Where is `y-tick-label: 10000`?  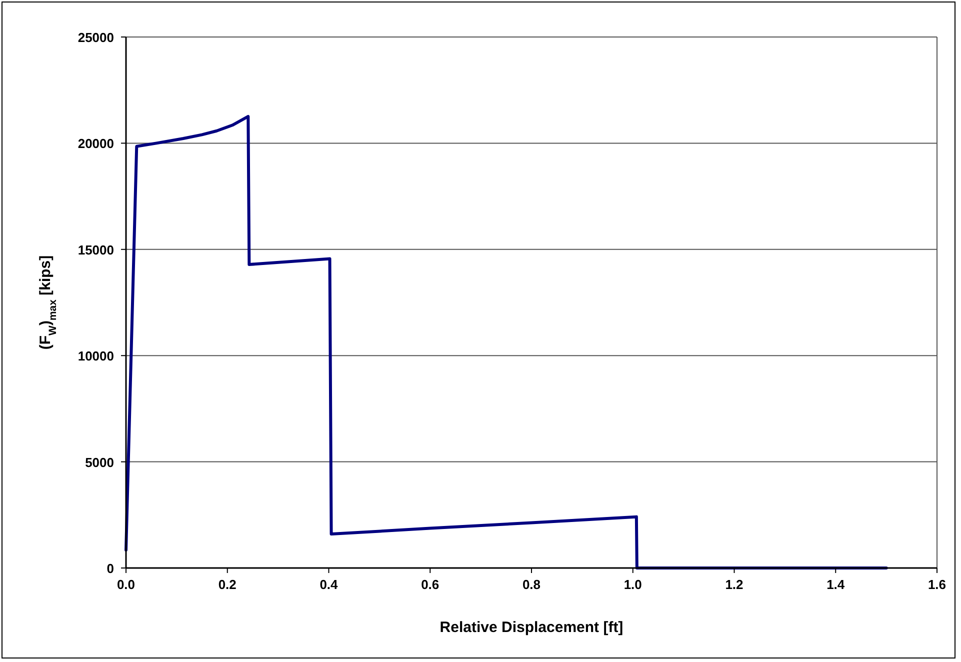 y-tick-label: 10000 is located at coordinates (96, 356).